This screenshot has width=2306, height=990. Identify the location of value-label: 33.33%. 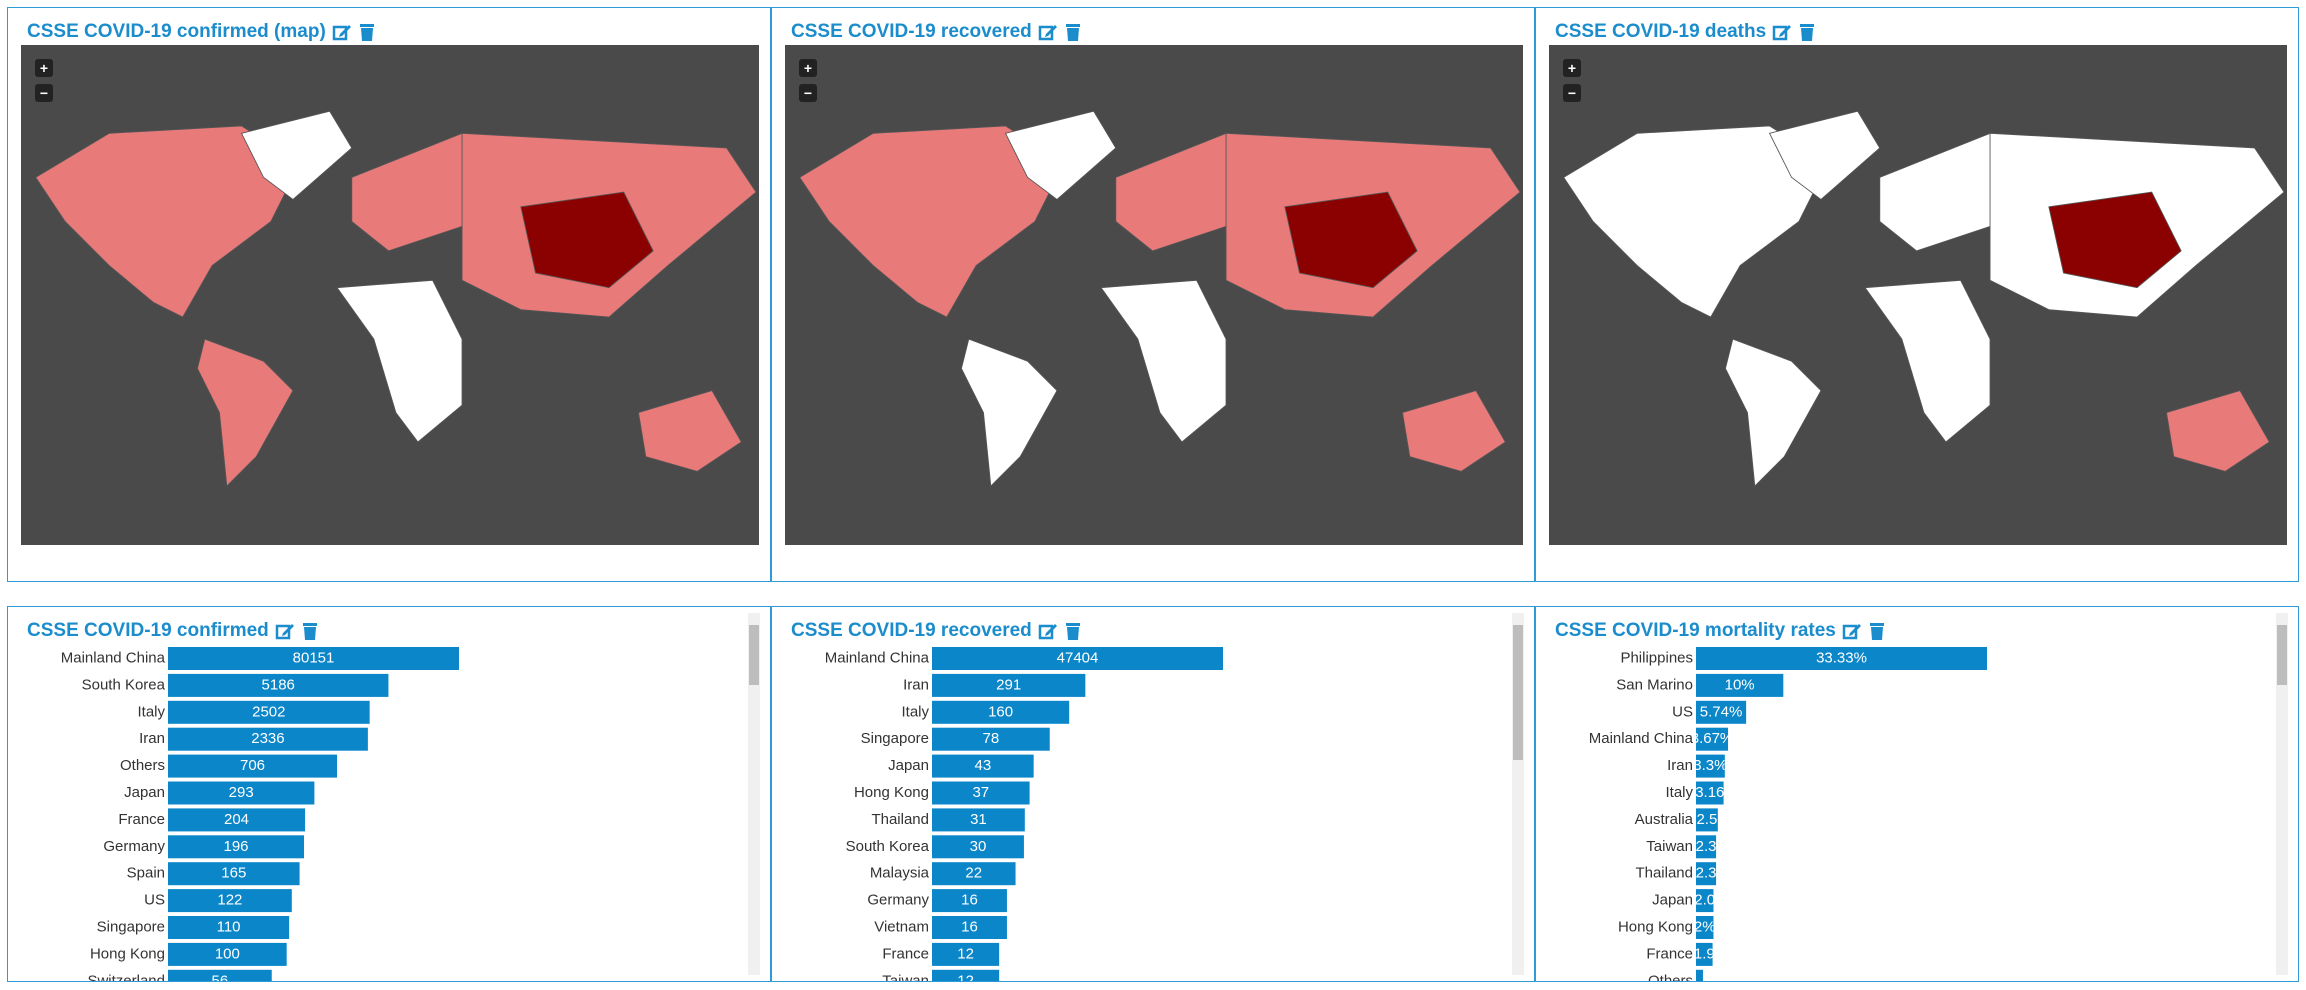
(1841, 657).